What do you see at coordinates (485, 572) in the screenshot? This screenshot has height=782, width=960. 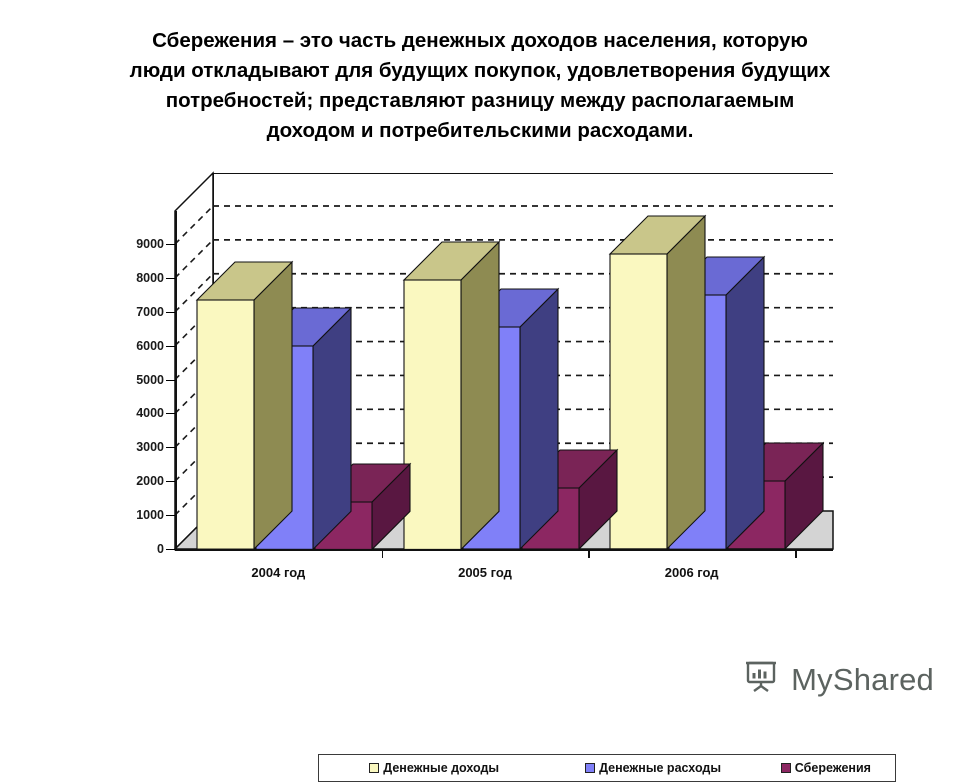 I see `x-axis-label: 2005 год` at bounding box center [485, 572].